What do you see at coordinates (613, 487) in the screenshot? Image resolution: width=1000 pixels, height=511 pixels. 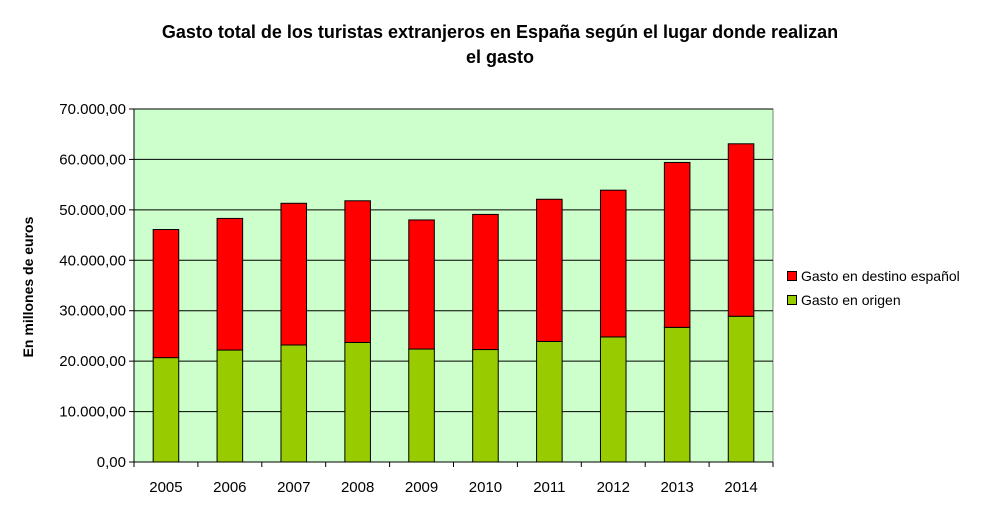 I see `x-tick-label: 2012` at bounding box center [613, 487].